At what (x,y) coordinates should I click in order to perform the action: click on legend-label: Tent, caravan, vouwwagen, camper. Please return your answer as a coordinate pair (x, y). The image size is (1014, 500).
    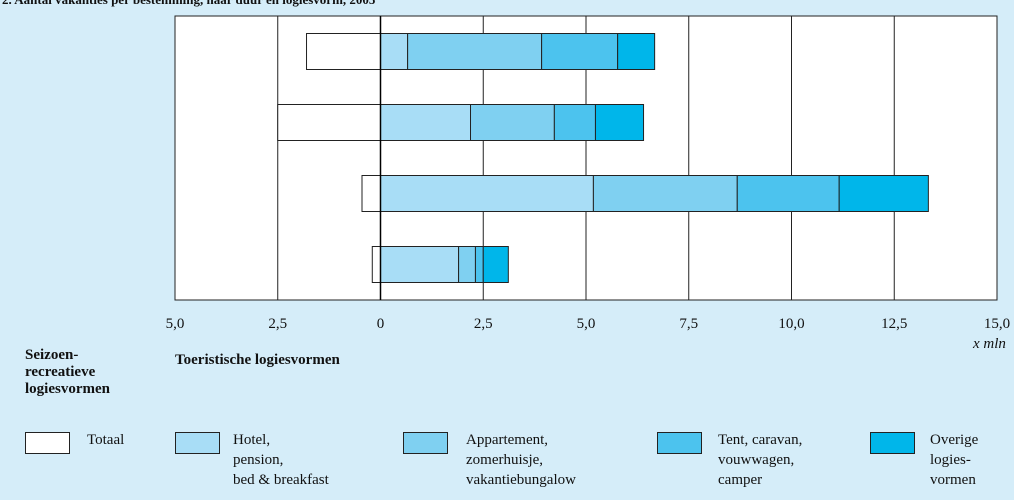
    Looking at the image, I should click on (760, 460).